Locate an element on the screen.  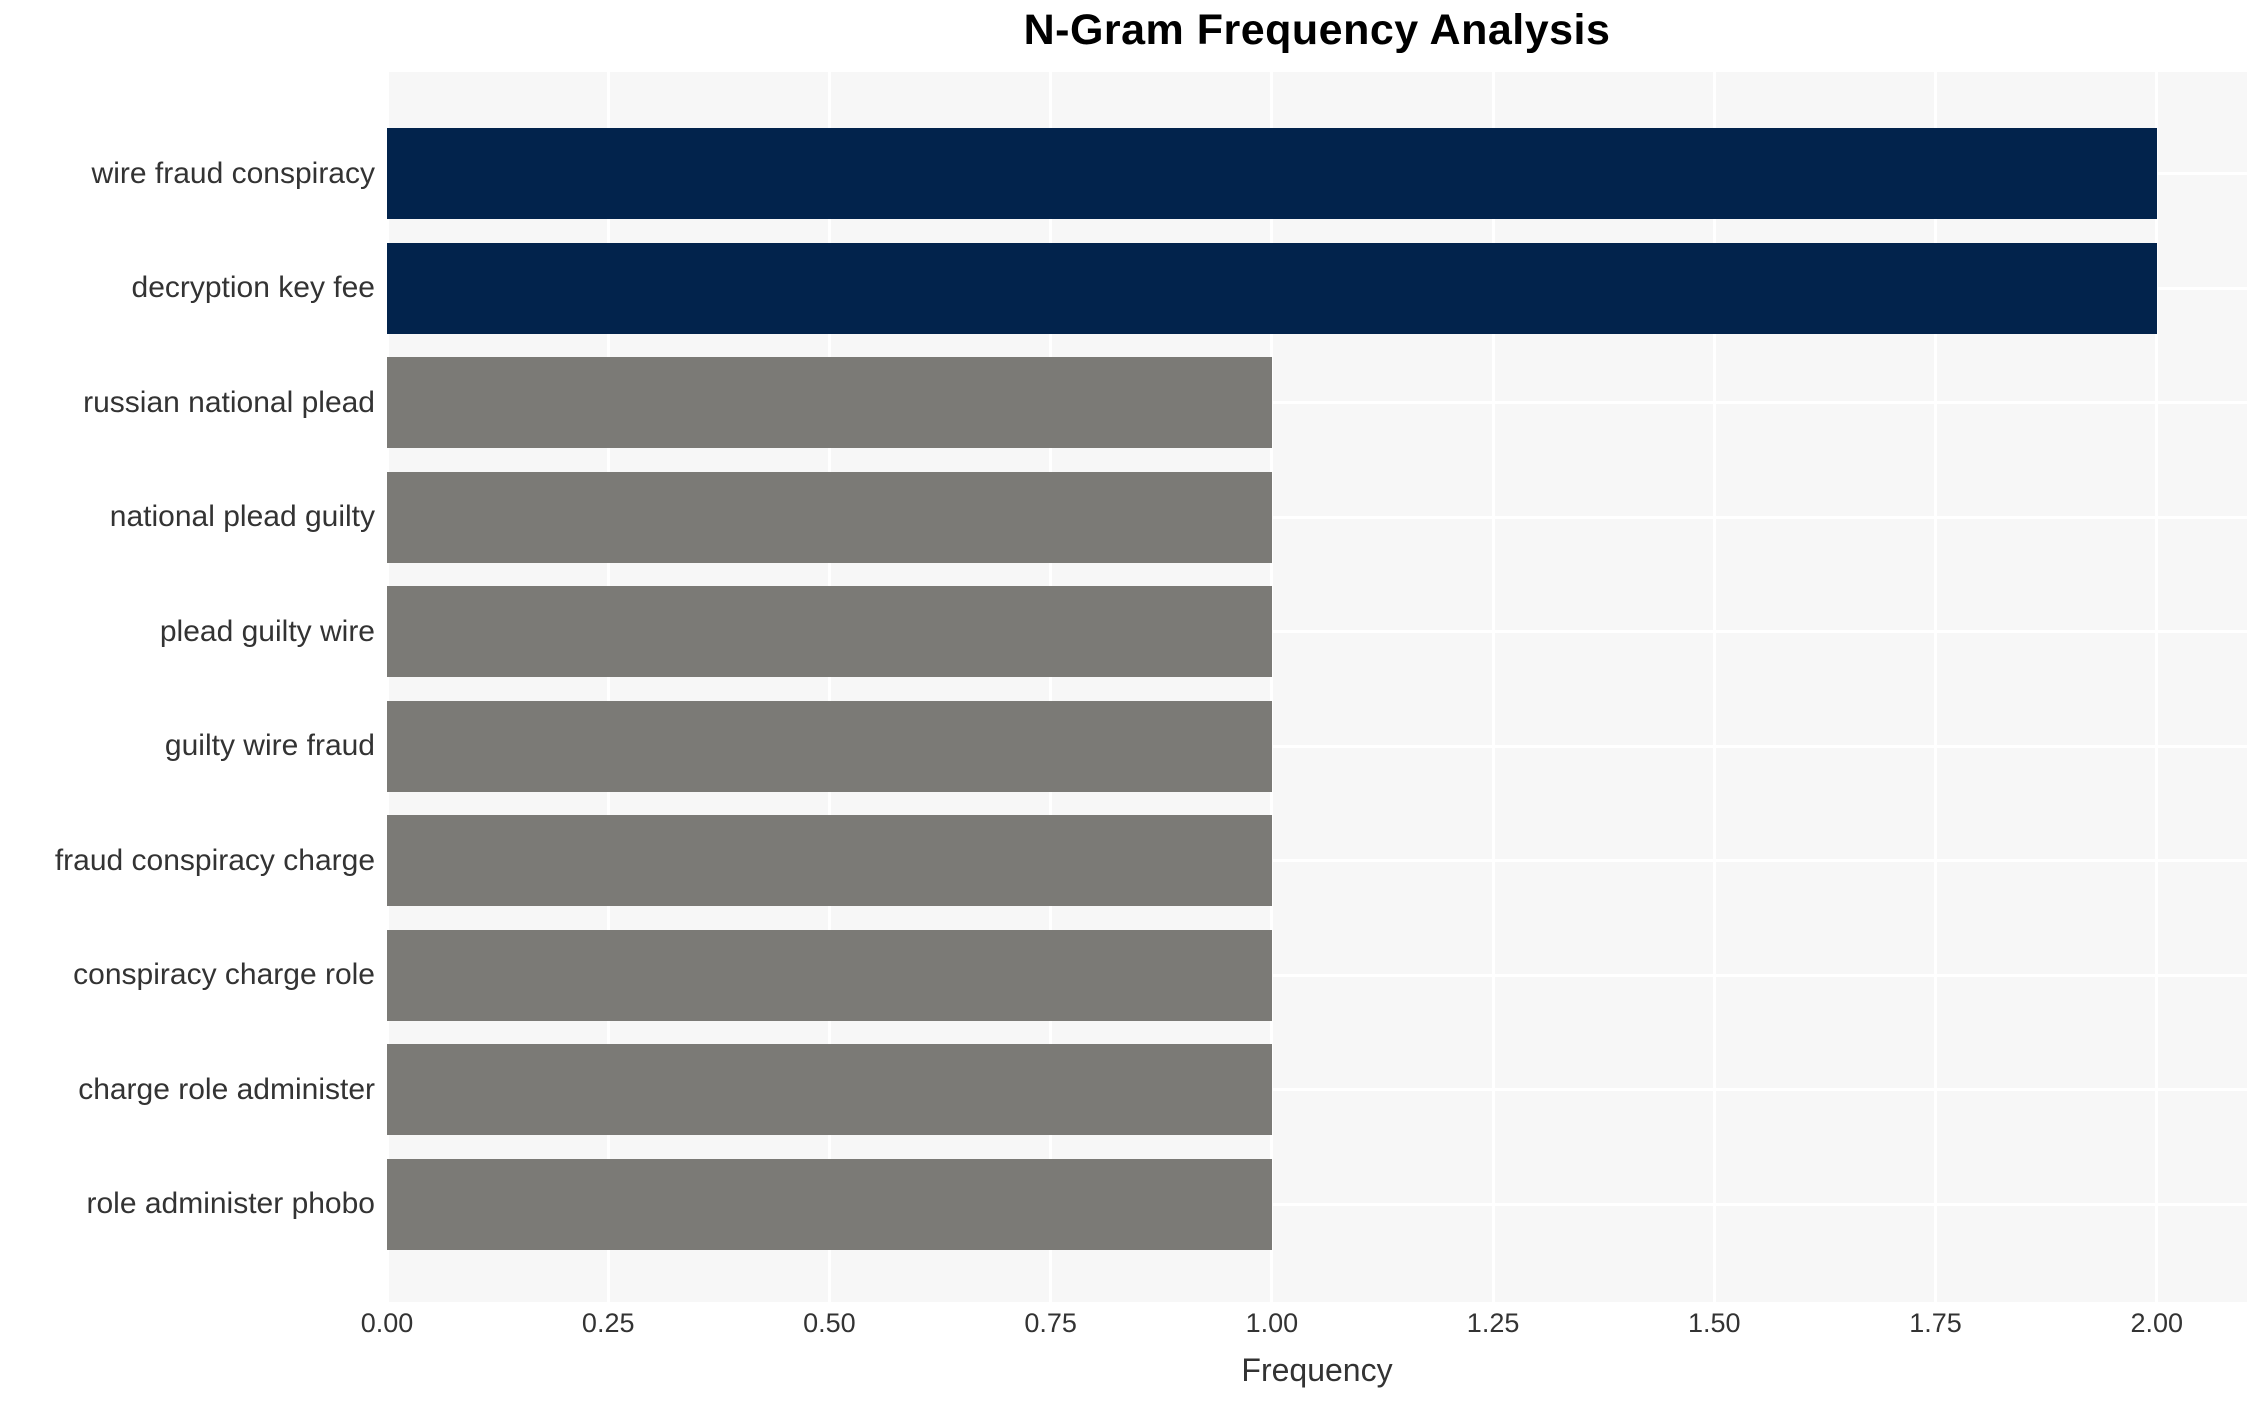
bar-national-plead-guilty is located at coordinates (829, 517).